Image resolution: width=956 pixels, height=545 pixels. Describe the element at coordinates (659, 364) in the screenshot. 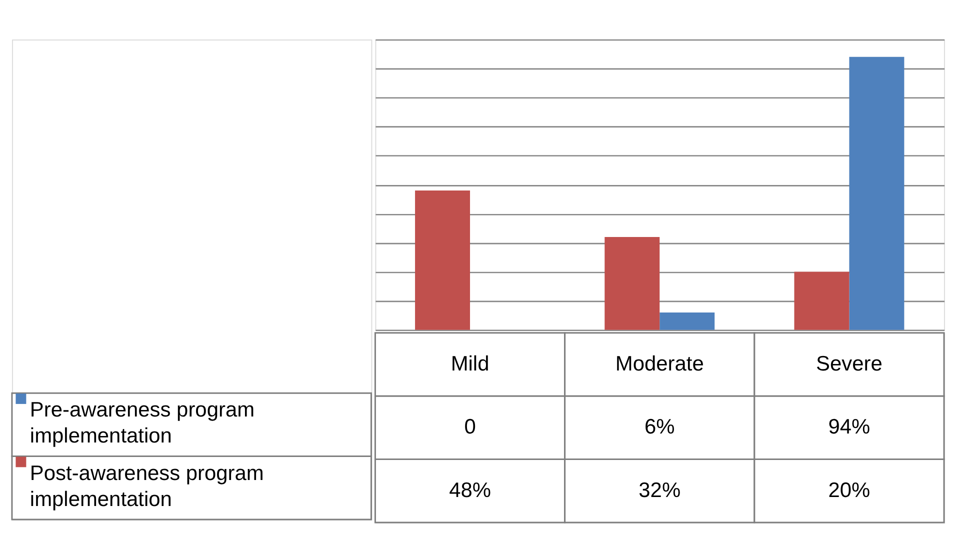

I see `x-tick-label: Moderate` at that location.